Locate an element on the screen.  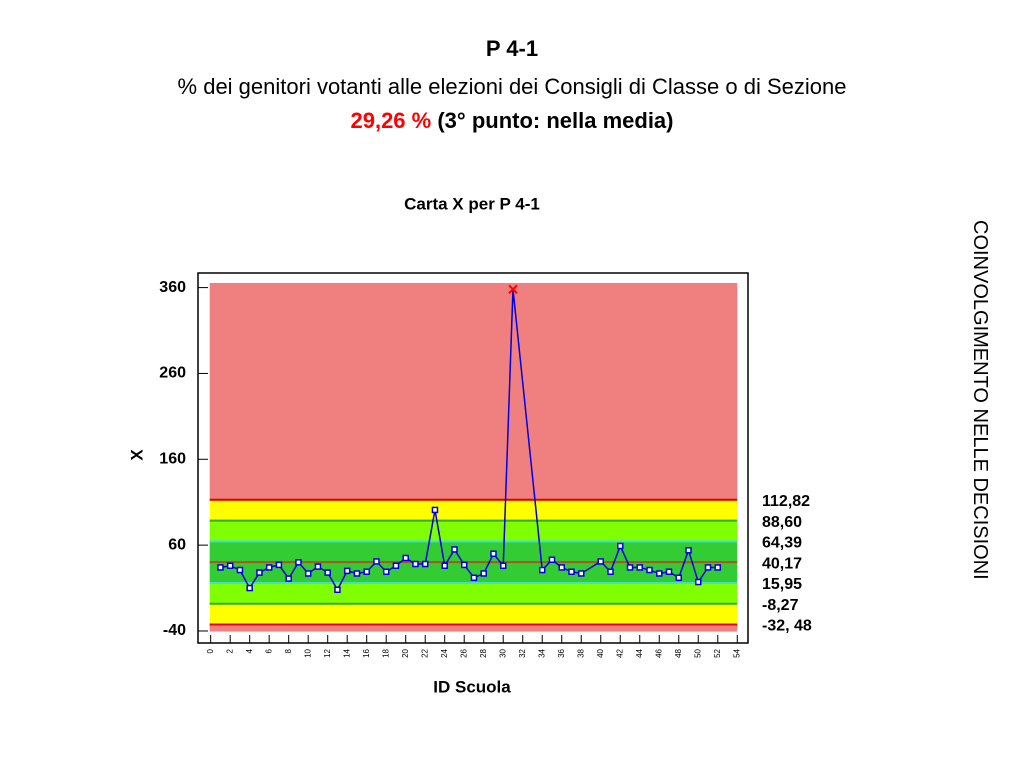
x-tick-label: 26 is located at coordinates (463, 652).